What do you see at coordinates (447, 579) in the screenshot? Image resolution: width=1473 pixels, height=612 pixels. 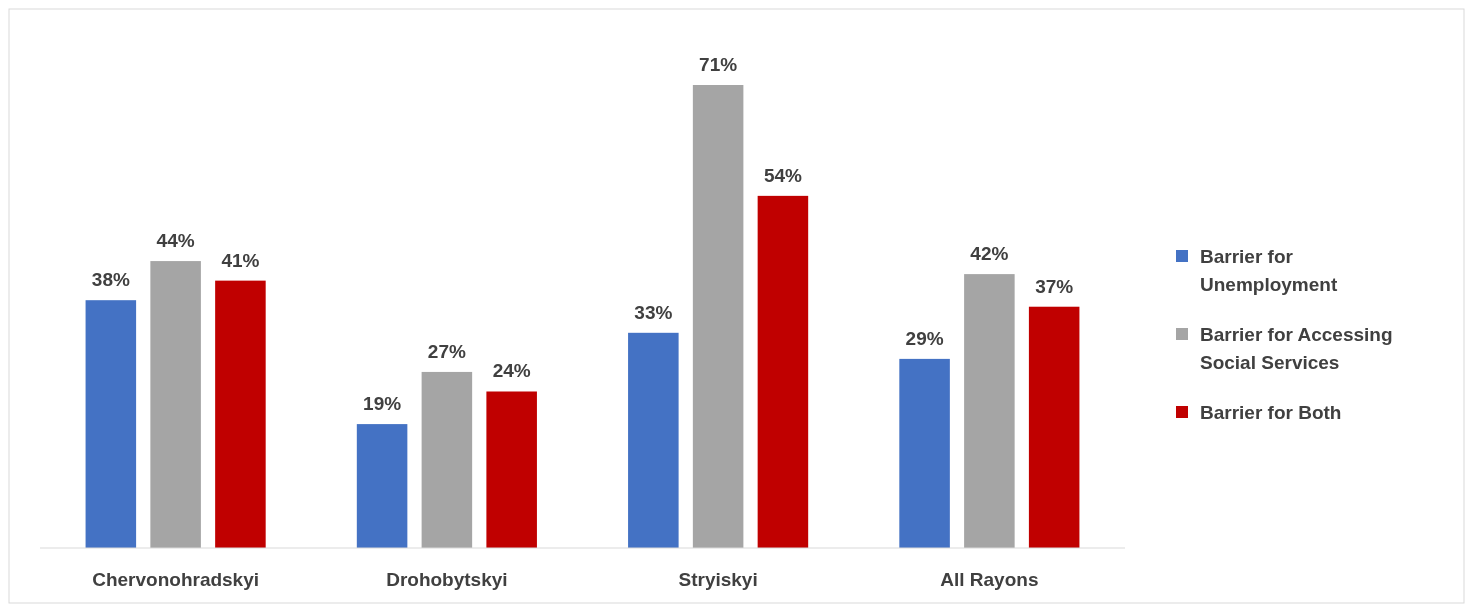 I see `x-tick-label: Drohobytskyi` at bounding box center [447, 579].